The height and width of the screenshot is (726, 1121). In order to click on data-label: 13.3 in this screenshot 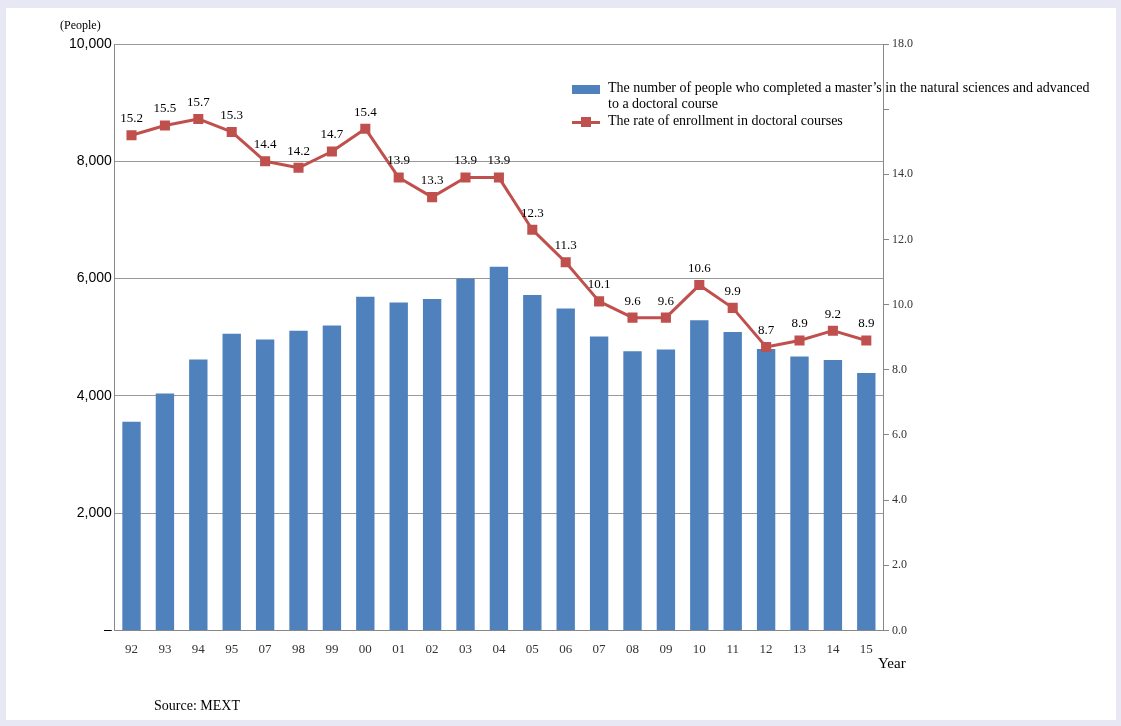, I will do `click(432, 180)`.